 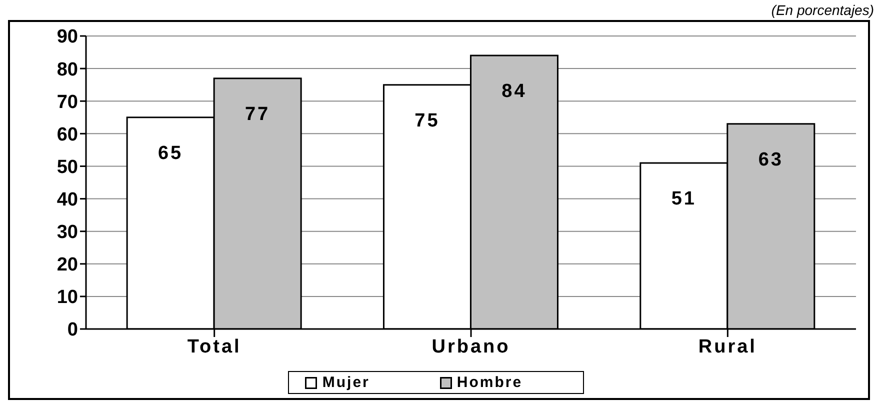 I want to click on data-label: 75, so click(x=427, y=121).